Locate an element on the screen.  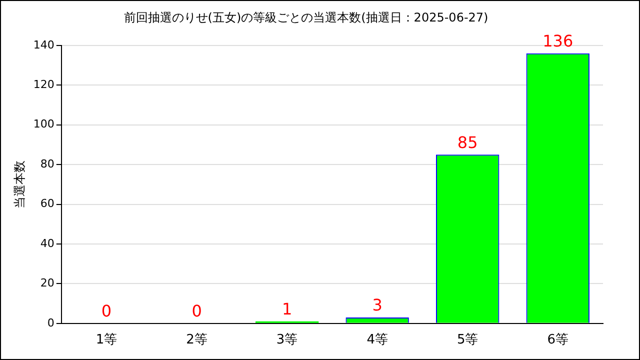
x-tick-label: 3等 is located at coordinates (287, 340).